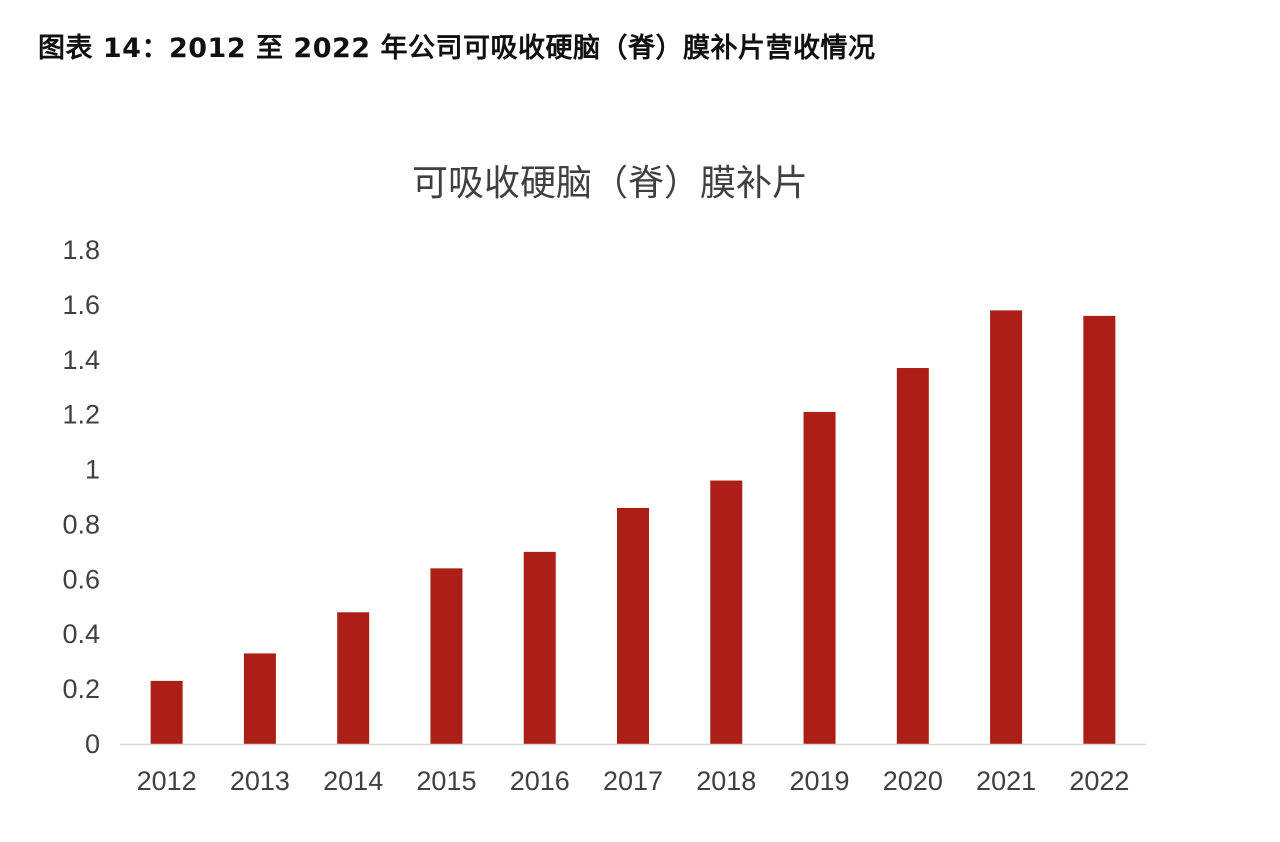 This screenshot has height=842, width=1280. I want to click on y-tick-label: 1.4, so click(81, 360).